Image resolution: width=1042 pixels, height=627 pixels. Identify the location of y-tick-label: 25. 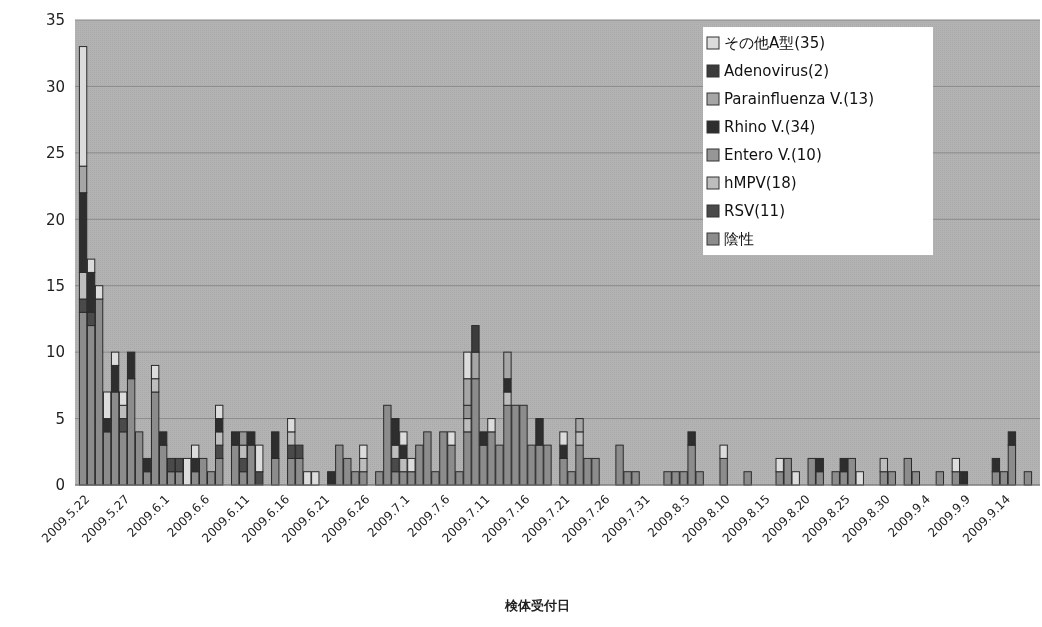
(55, 153).